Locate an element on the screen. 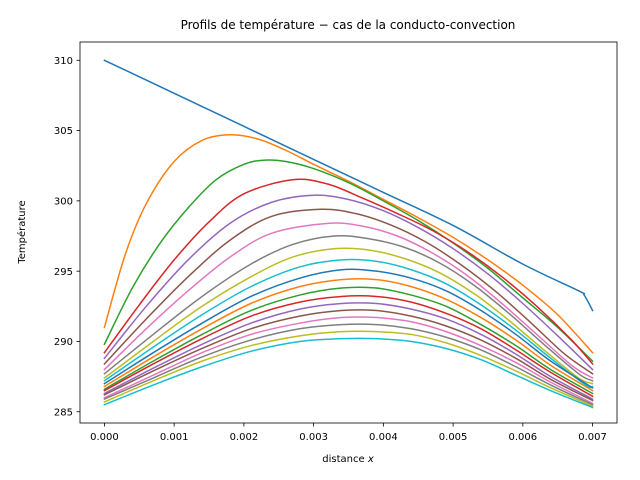 The width and height of the screenshot is (640, 480). x-axis-label-text: distance is located at coordinates (345, 459).